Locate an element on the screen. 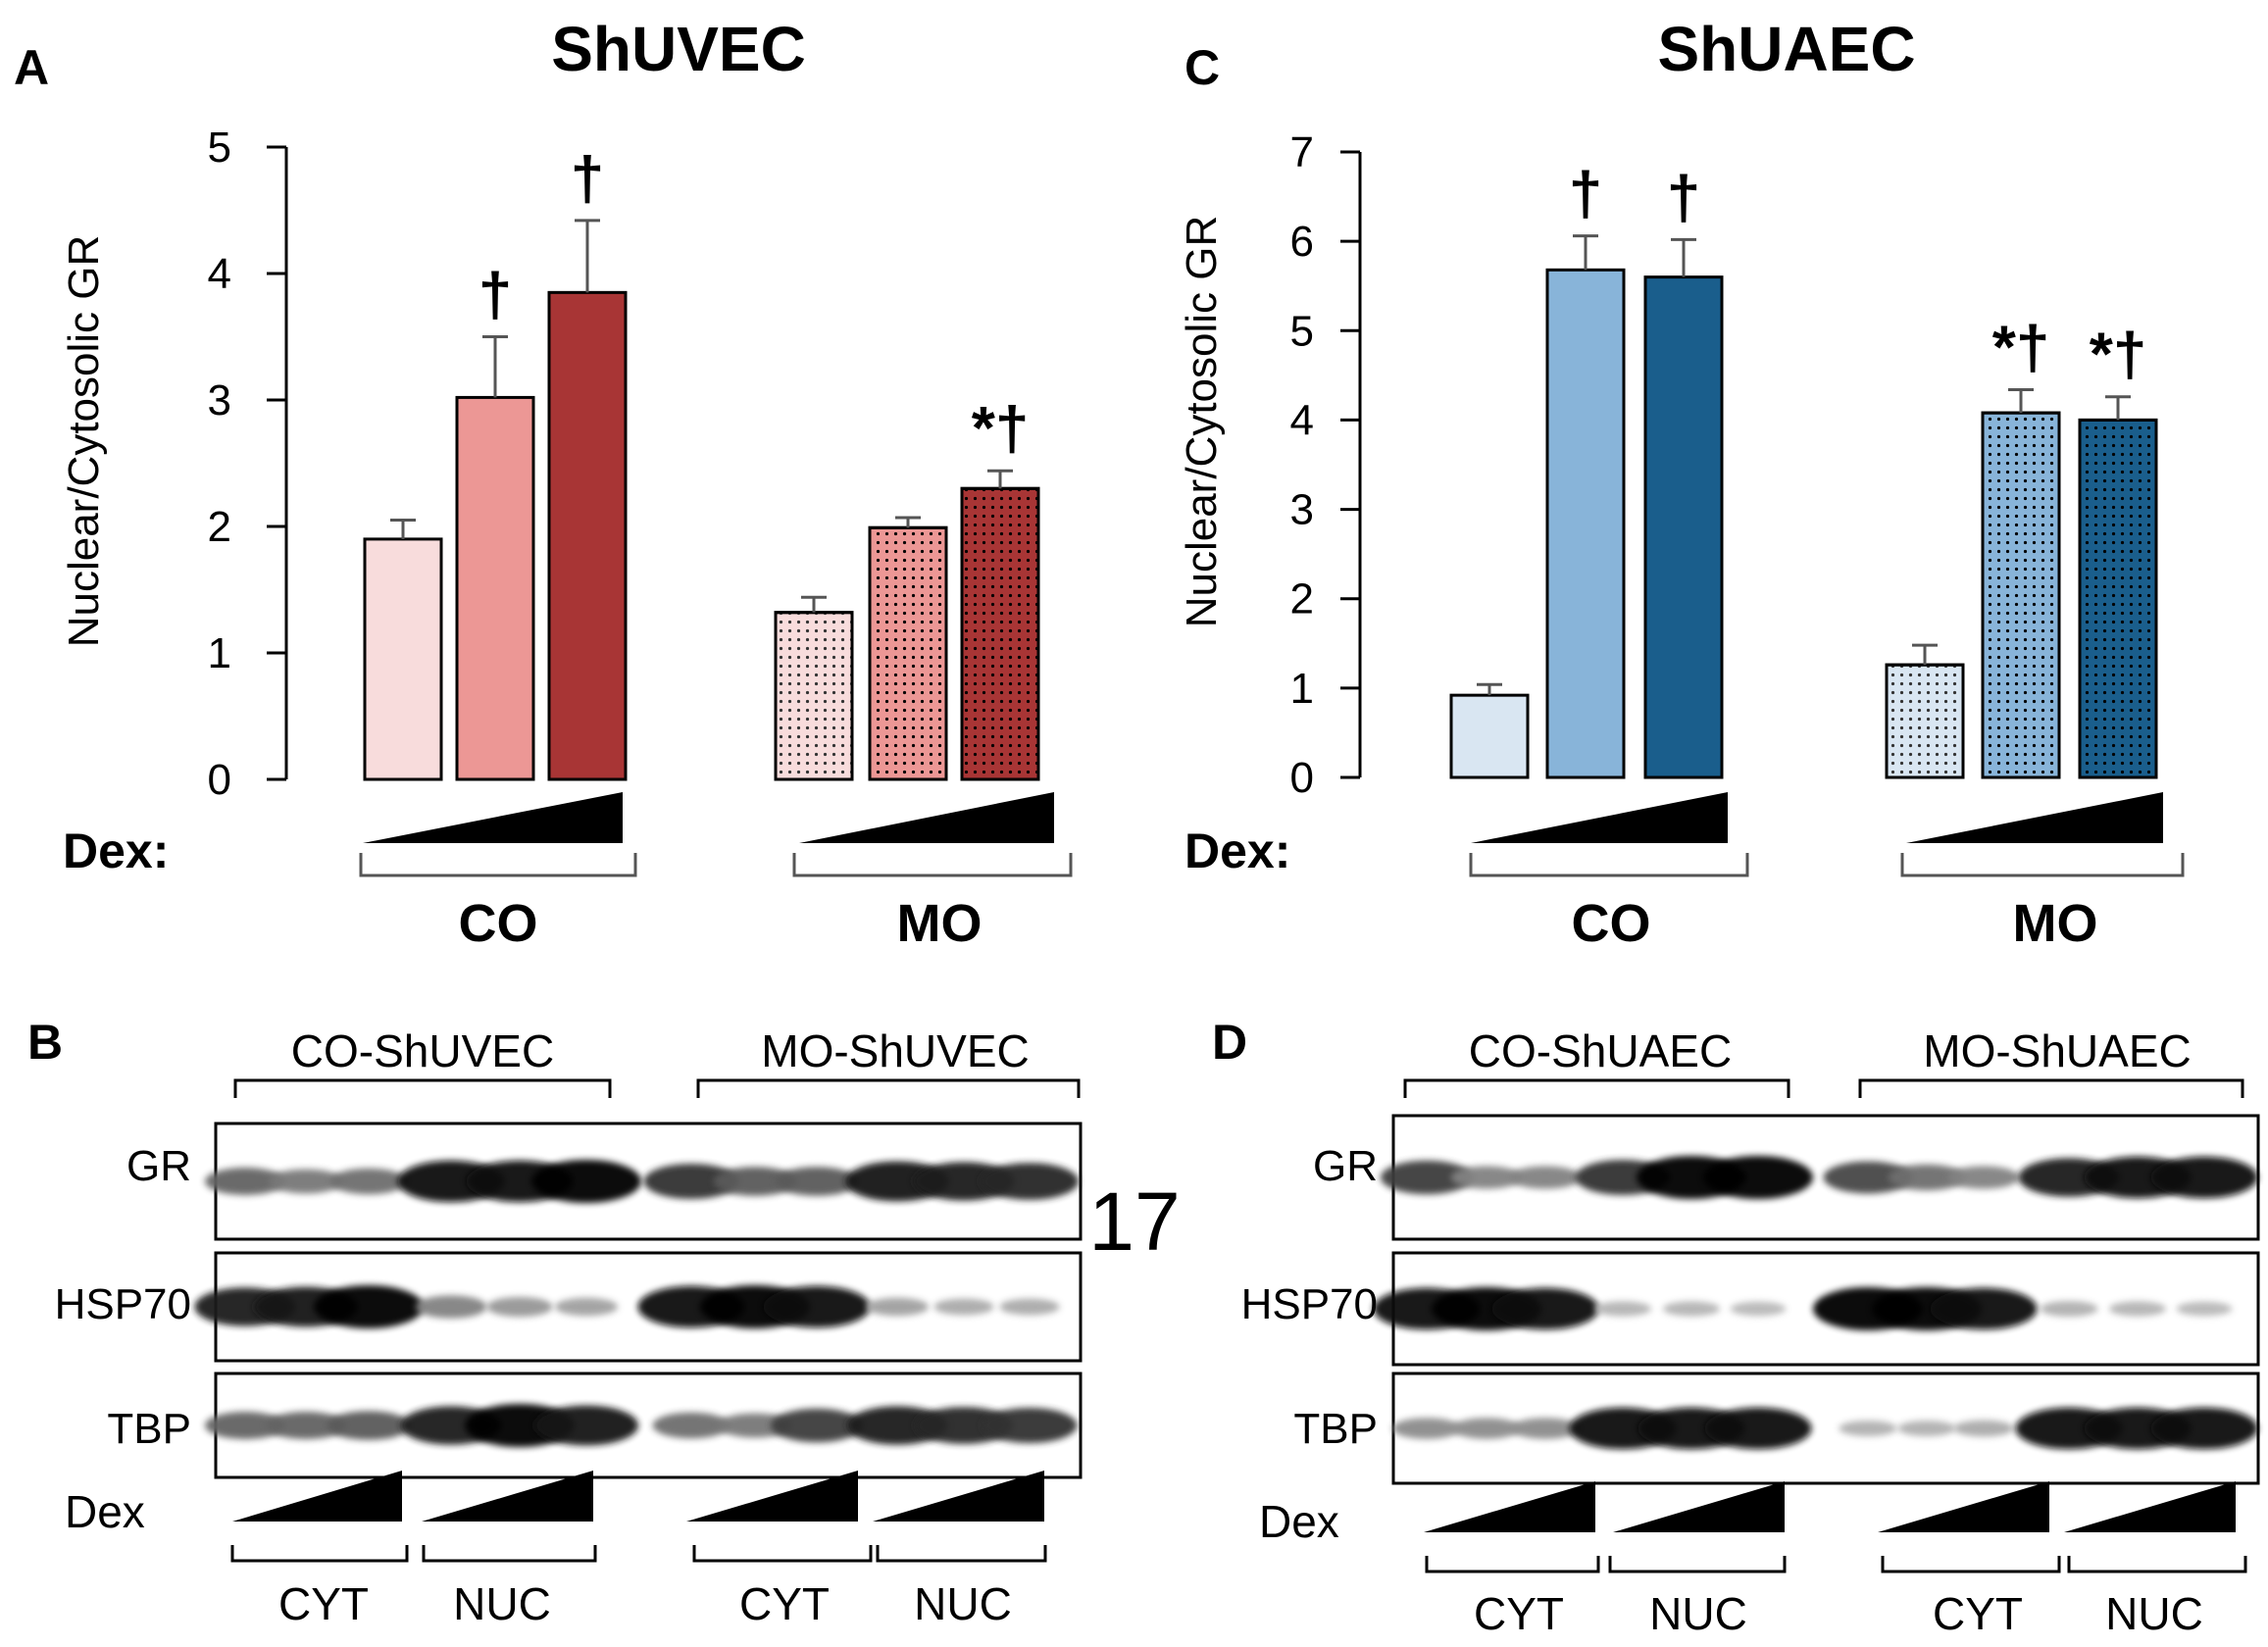  panel-a-y-tick-label: 3 is located at coordinates (219, 400).